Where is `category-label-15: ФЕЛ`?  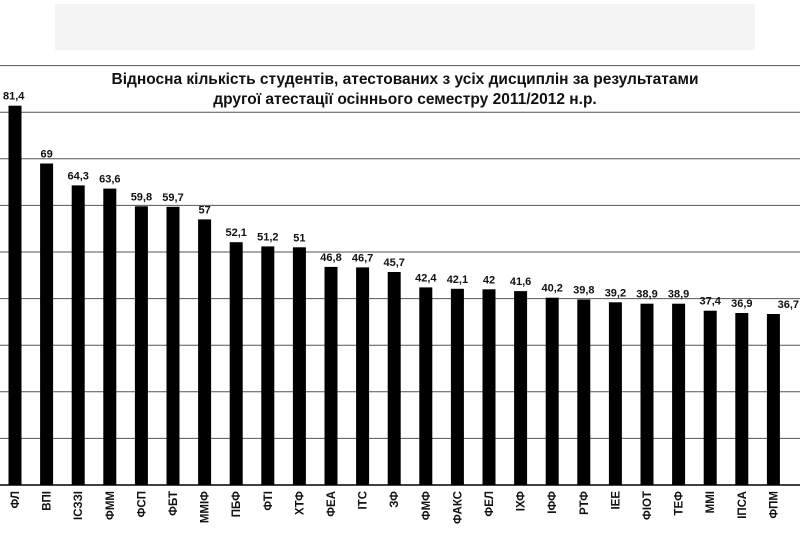 category-label-15: ФЕЛ is located at coordinates (490, 504).